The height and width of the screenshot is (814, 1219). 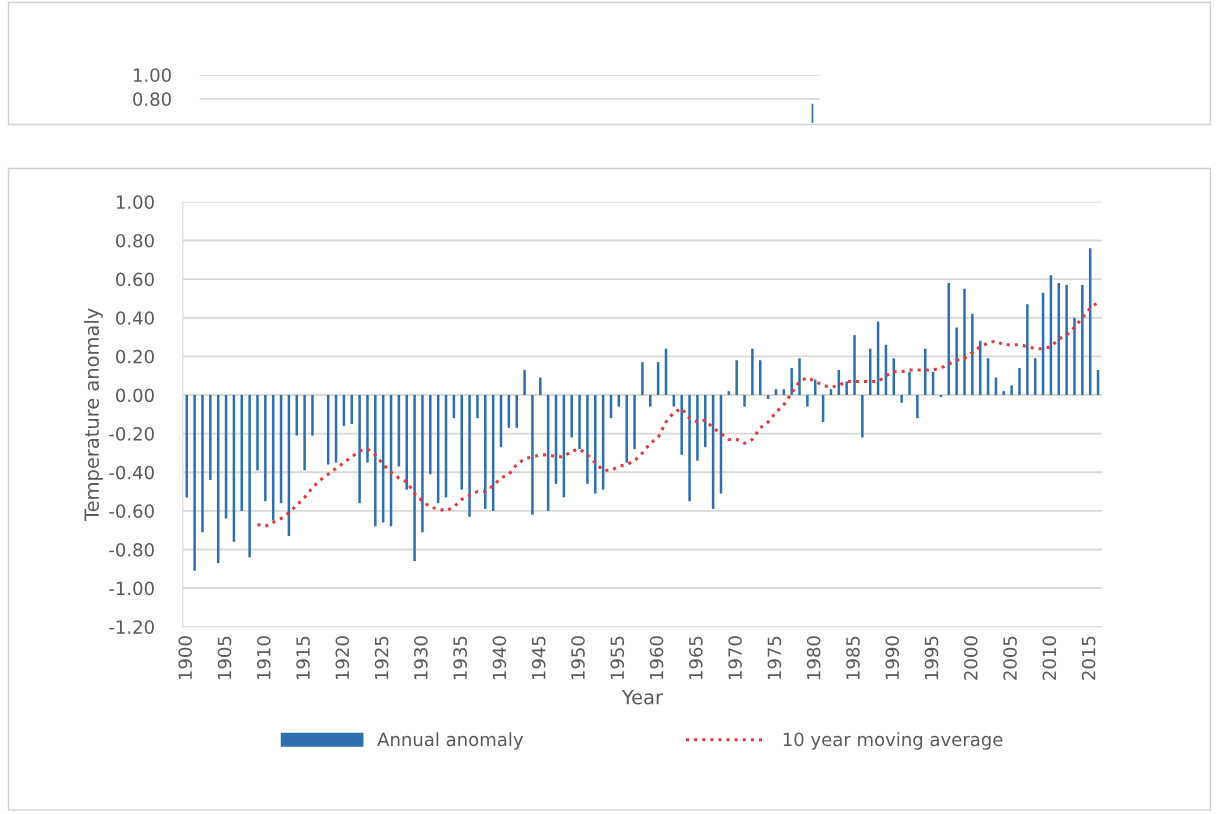 I want to click on x-tick-label: 1965, so click(x=695, y=658).